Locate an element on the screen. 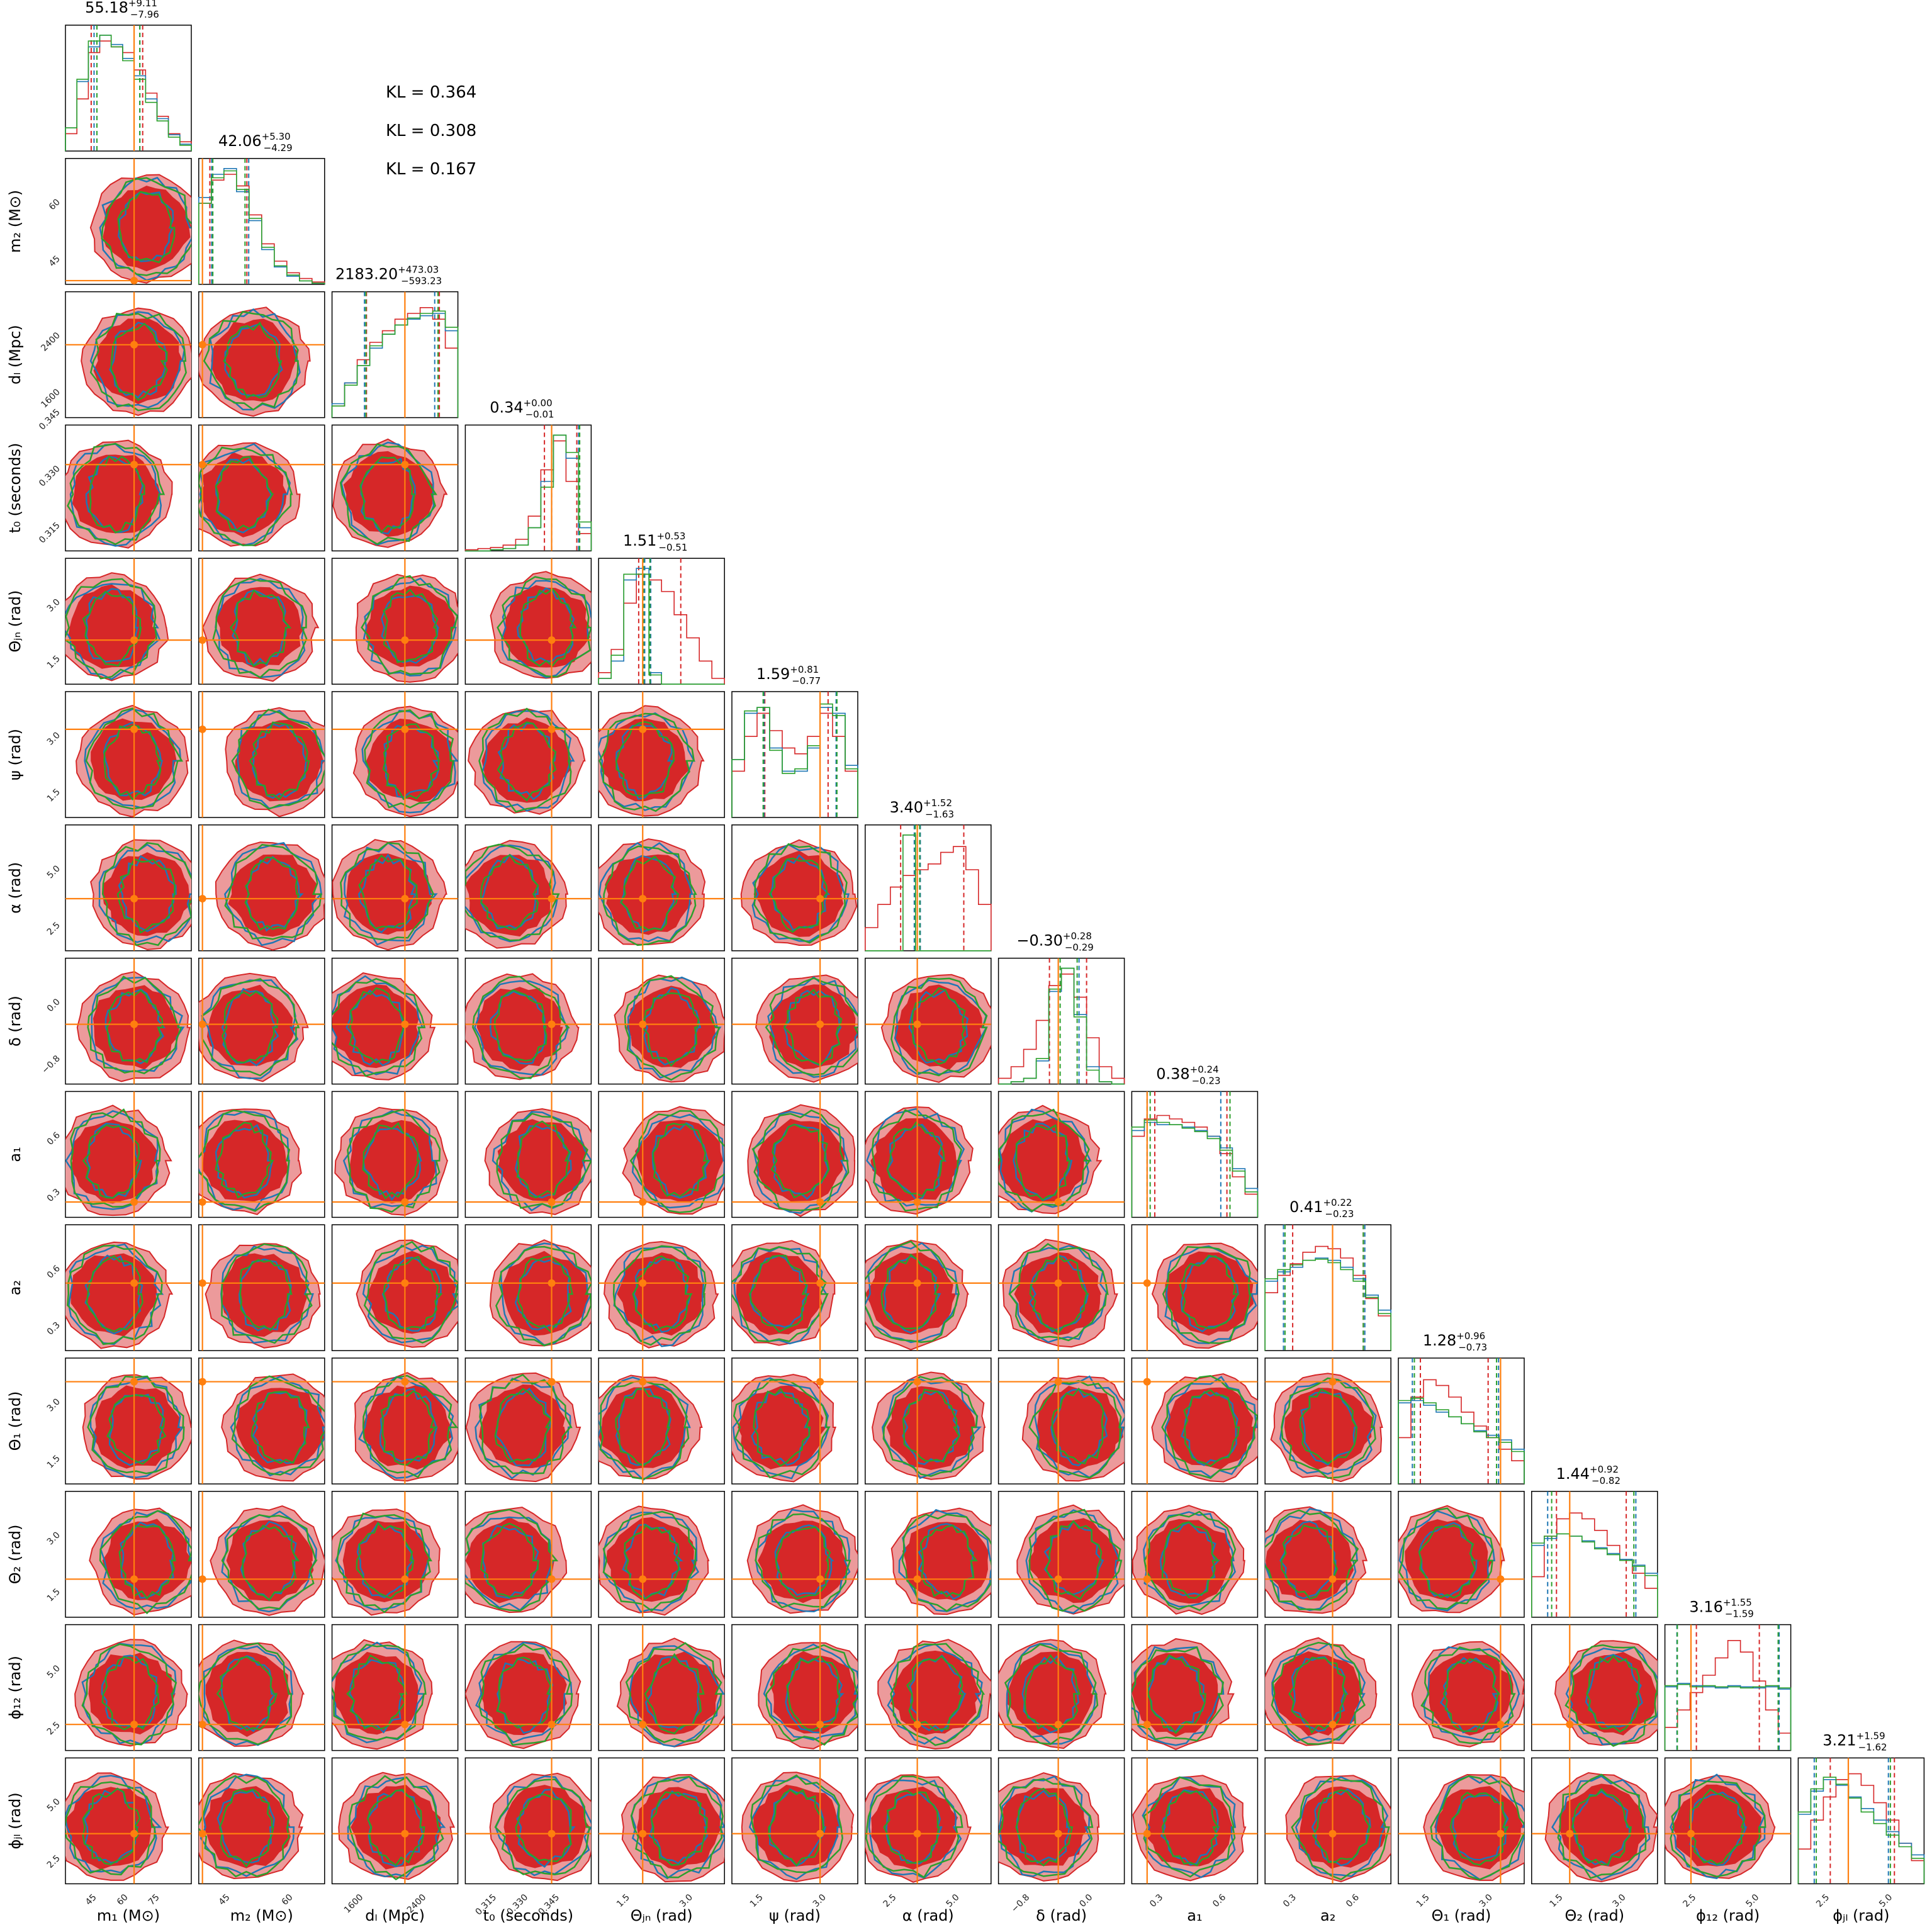 This screenshot has height=1932, width=1932. title-sup: +0.22 is located at coordinates (1337, 1202).